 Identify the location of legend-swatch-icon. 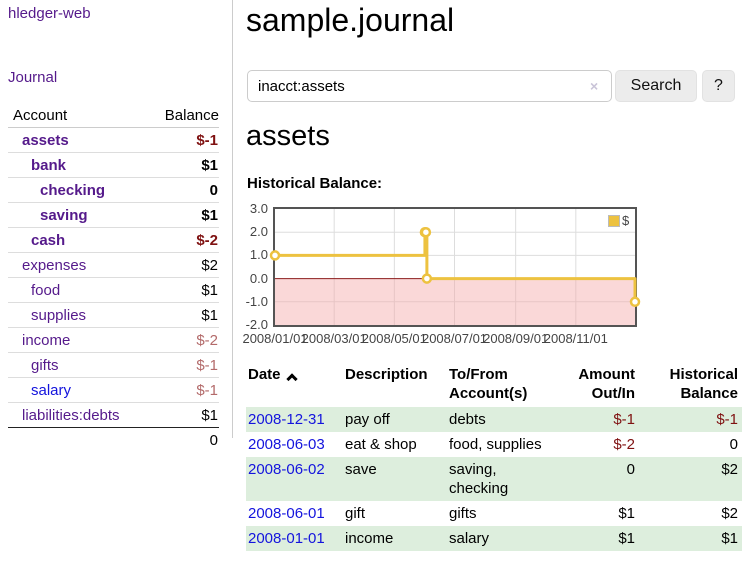
(614, 220).